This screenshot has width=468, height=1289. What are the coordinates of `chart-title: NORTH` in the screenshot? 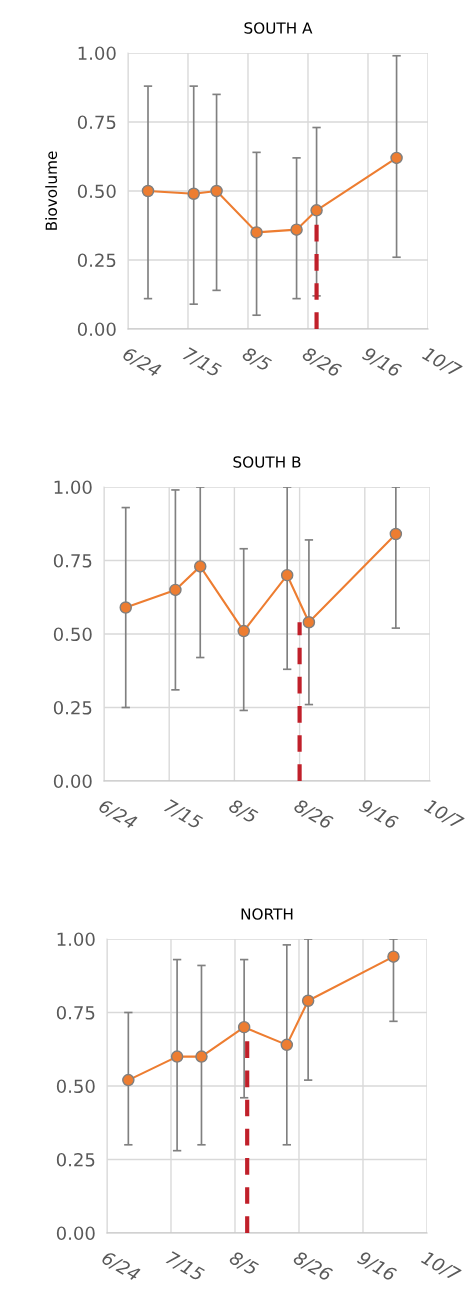 It's located at (267, 914).